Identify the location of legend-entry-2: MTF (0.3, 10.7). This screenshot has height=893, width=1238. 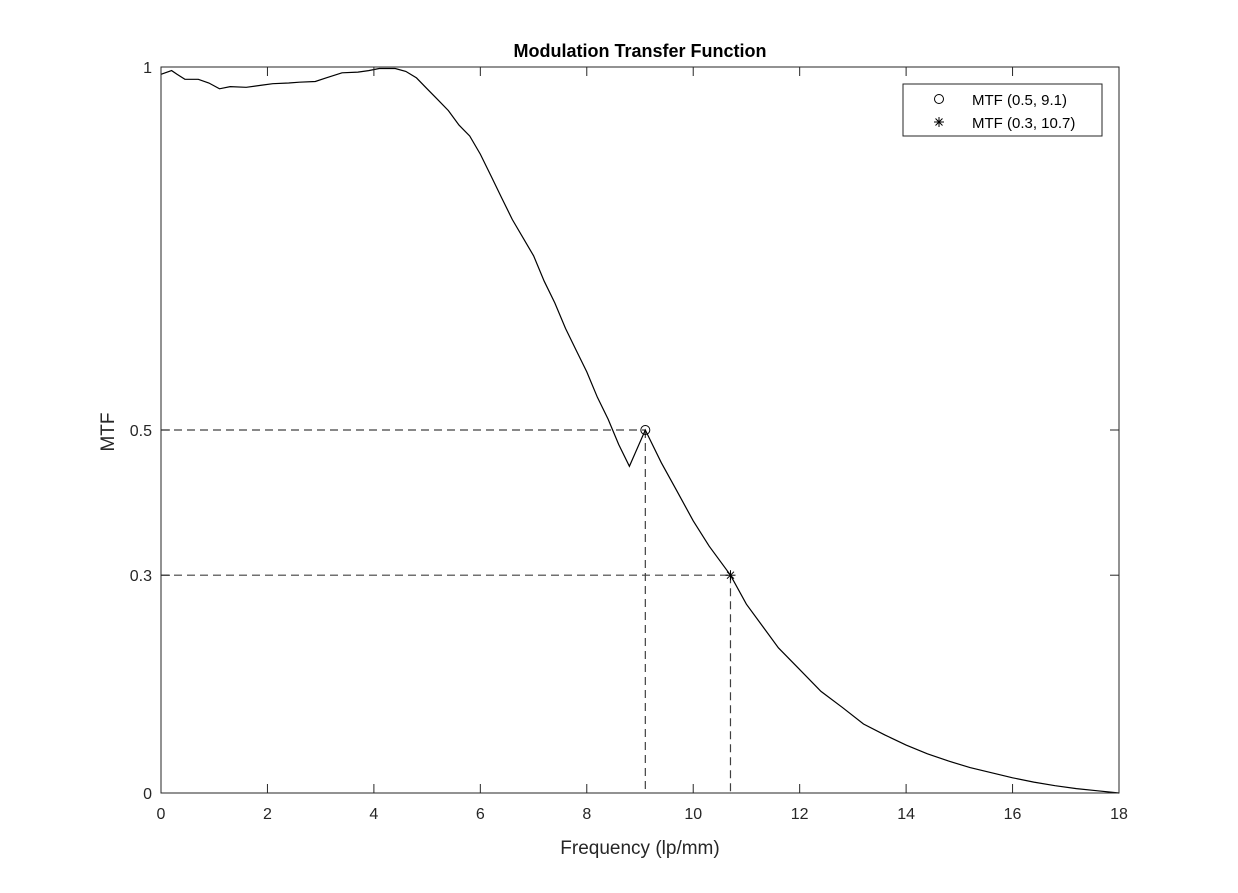
(1023, 123).